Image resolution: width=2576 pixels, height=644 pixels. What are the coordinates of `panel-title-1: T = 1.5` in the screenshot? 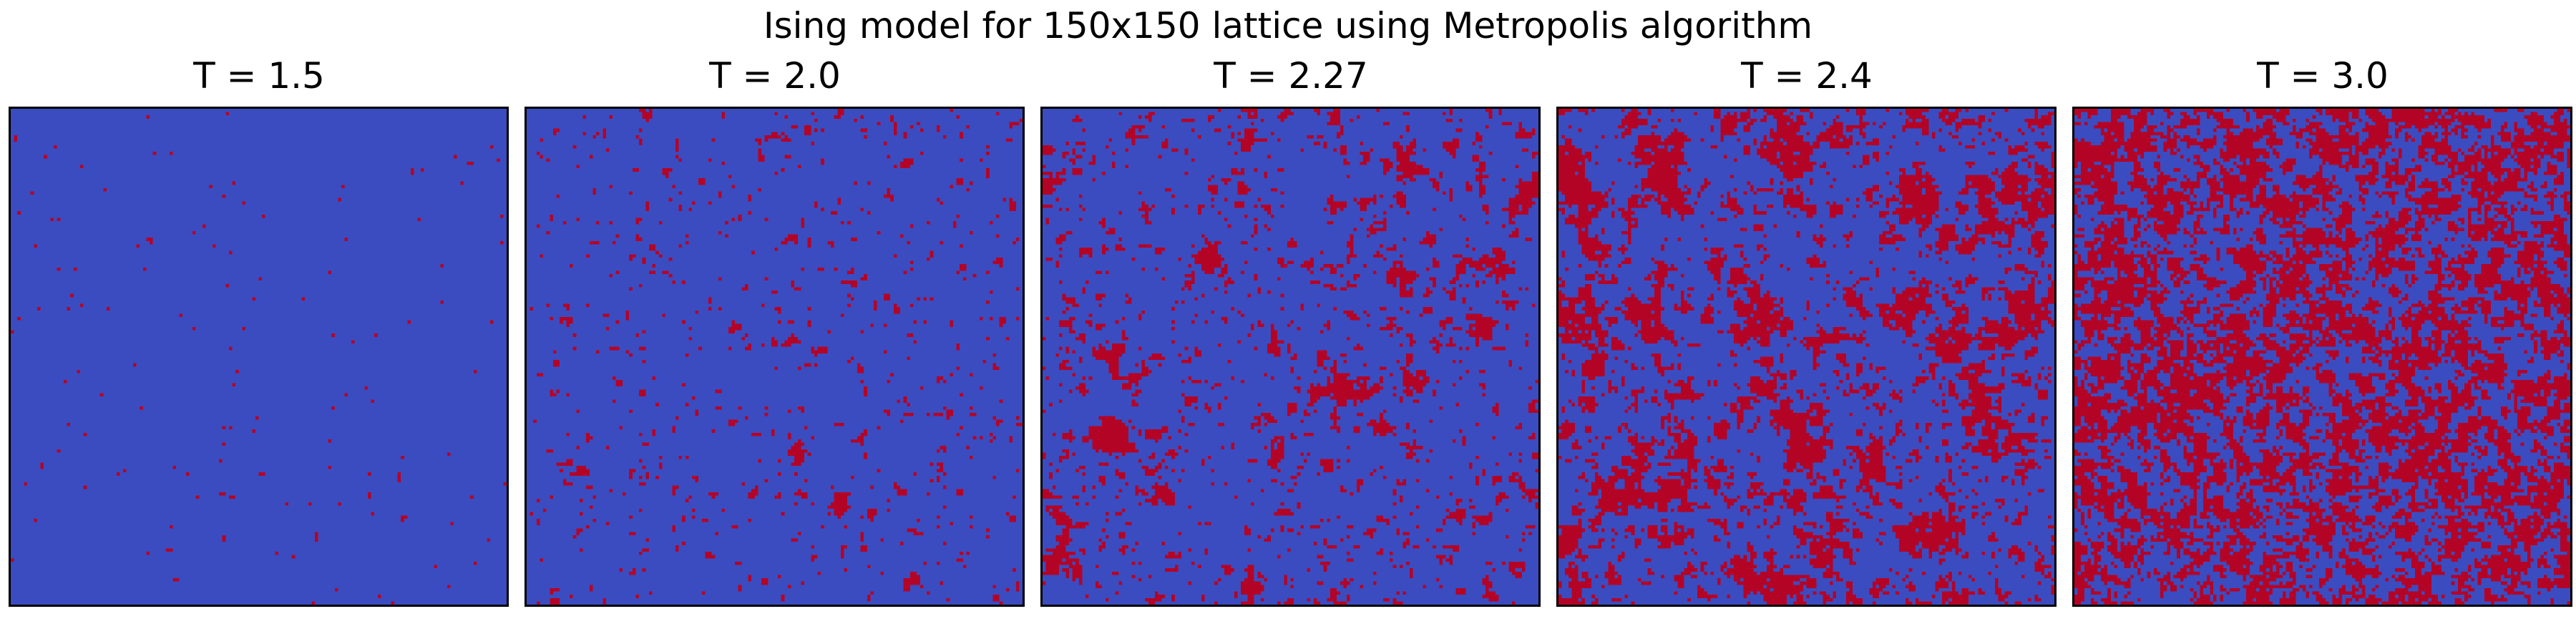 It's located at (259, 76).